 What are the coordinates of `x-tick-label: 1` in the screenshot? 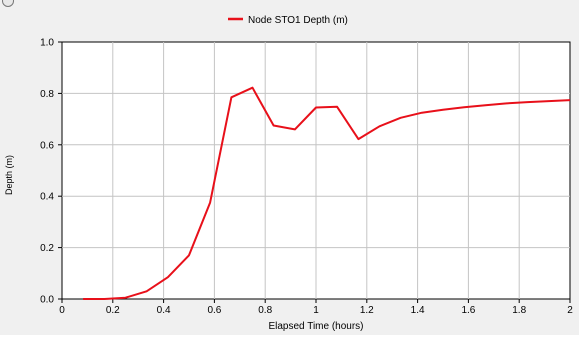 It's located at (316, 310).